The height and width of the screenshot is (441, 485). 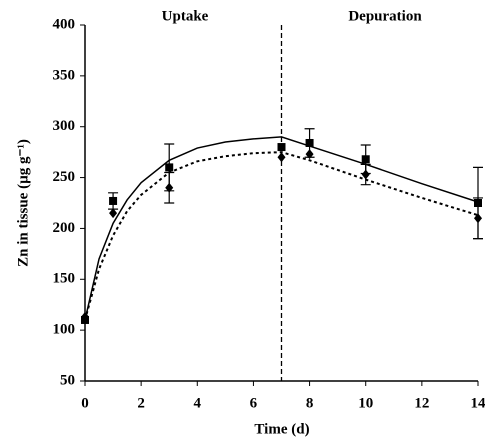 I want to click on x-tick-label: 14, so click(x=478, y=403).